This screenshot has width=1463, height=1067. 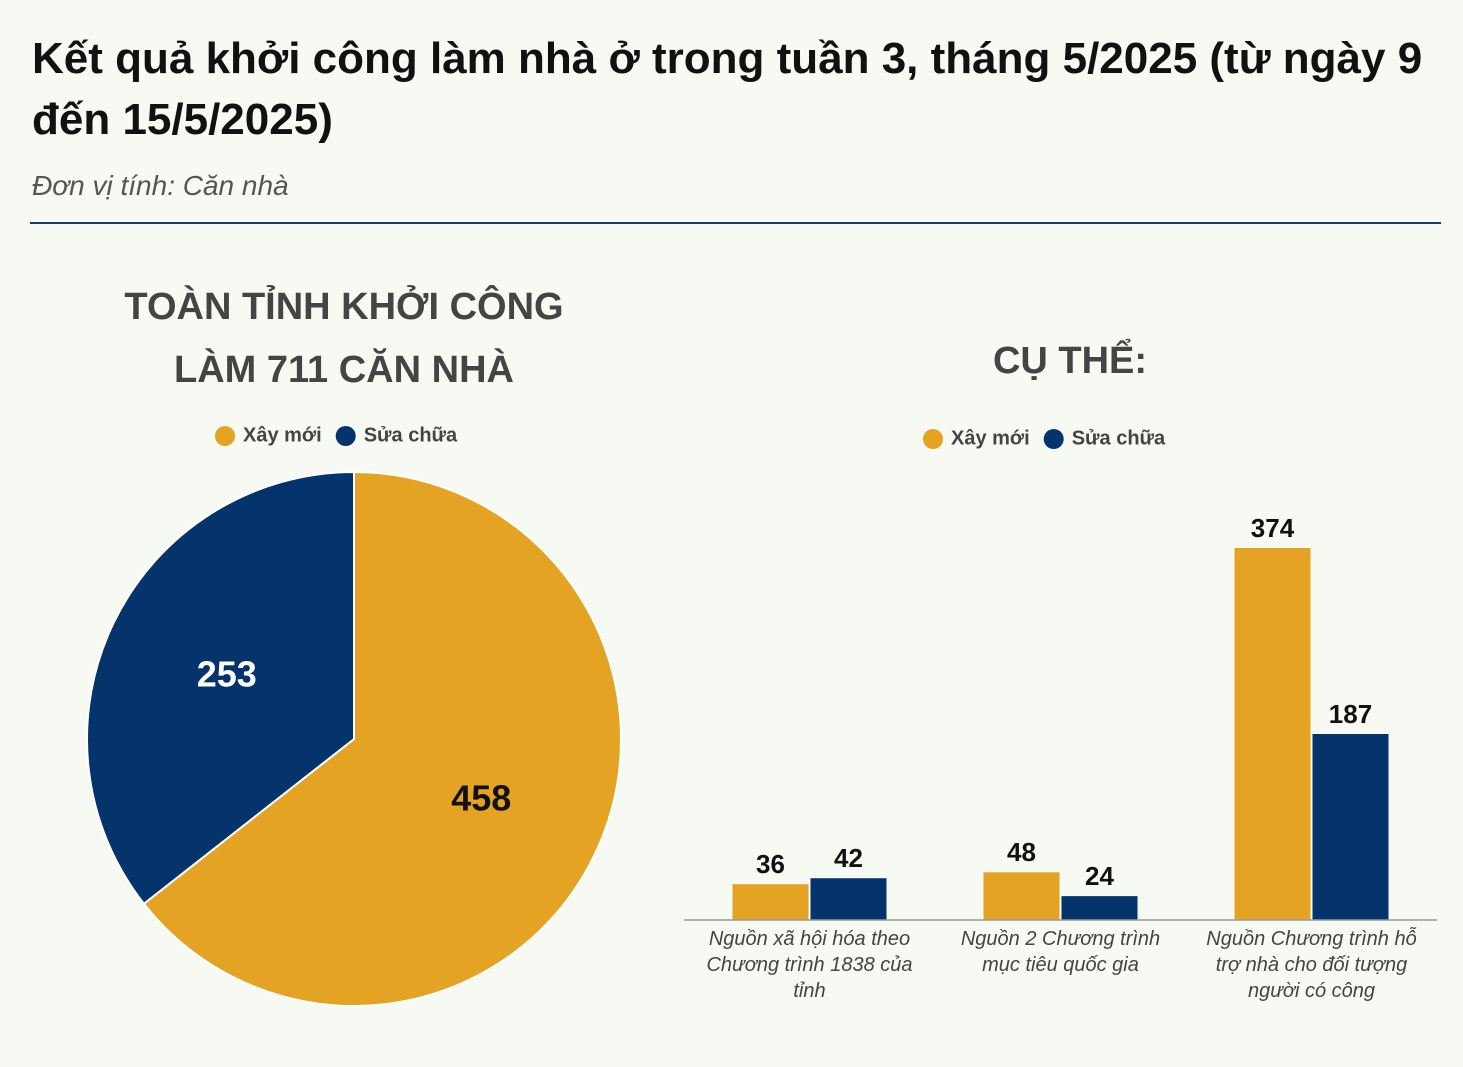 What do you see at coordinates (770, 864) in the screenshot?
I see `bar-value-label: 36` at bounding box center [770, 864].